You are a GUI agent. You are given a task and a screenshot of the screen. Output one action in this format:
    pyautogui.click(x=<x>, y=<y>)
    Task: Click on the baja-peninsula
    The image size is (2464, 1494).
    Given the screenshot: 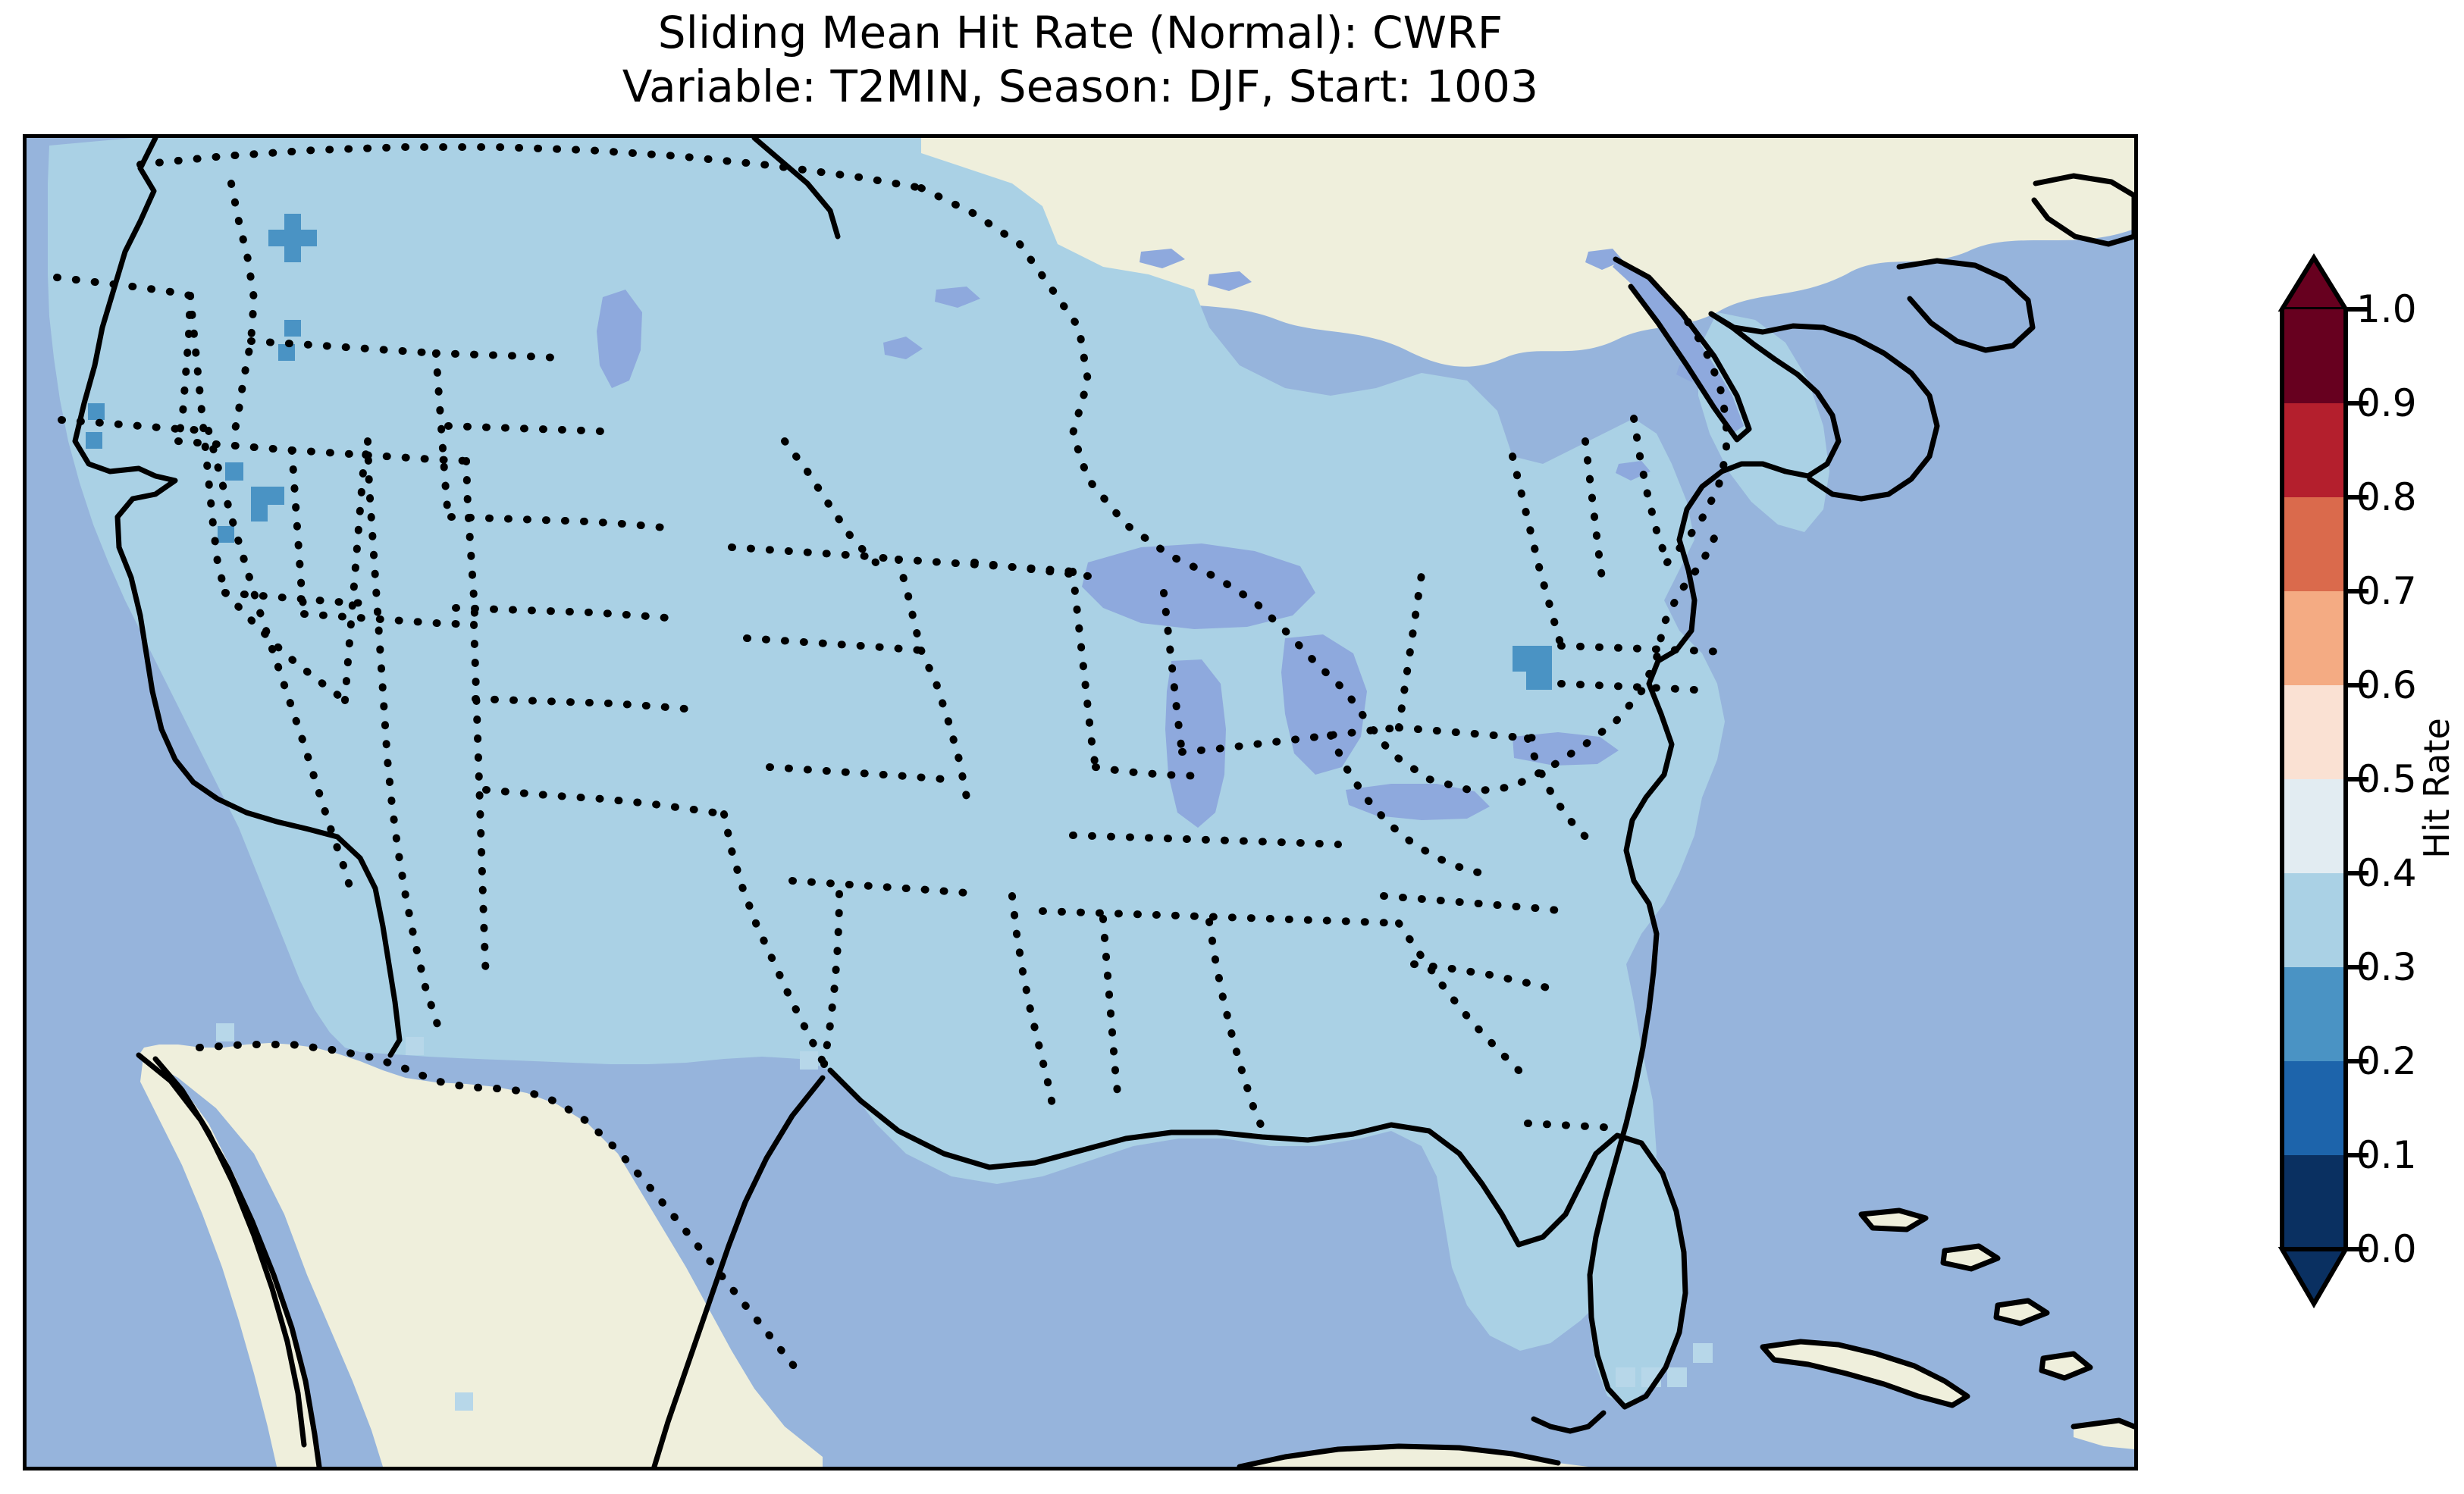 What is the action you would take?
    pyautogui.click(x=231, y=1259)
    